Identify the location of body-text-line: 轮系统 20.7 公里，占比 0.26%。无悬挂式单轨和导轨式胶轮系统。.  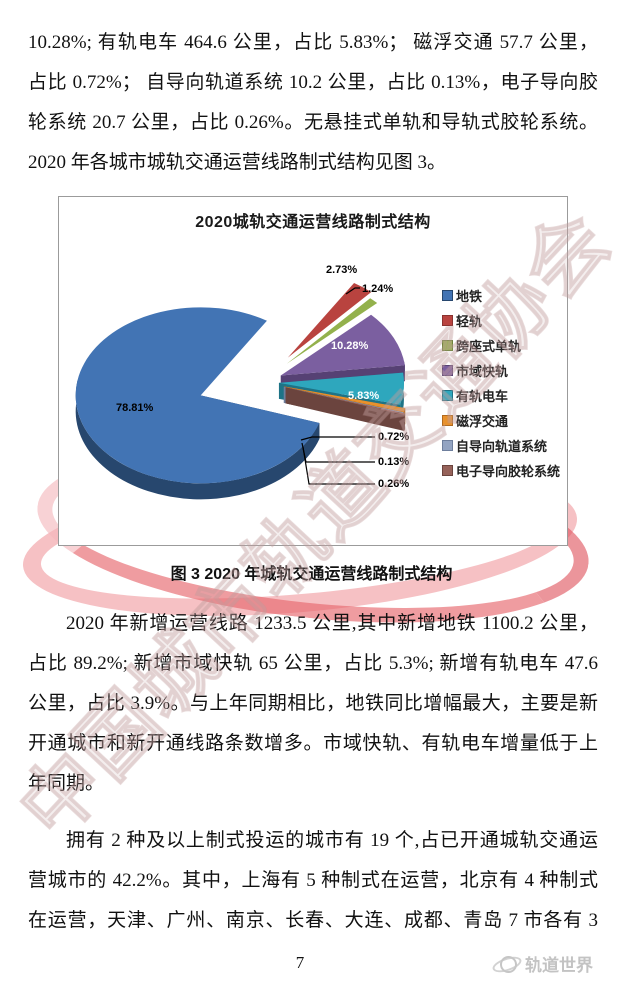
(313, 122).